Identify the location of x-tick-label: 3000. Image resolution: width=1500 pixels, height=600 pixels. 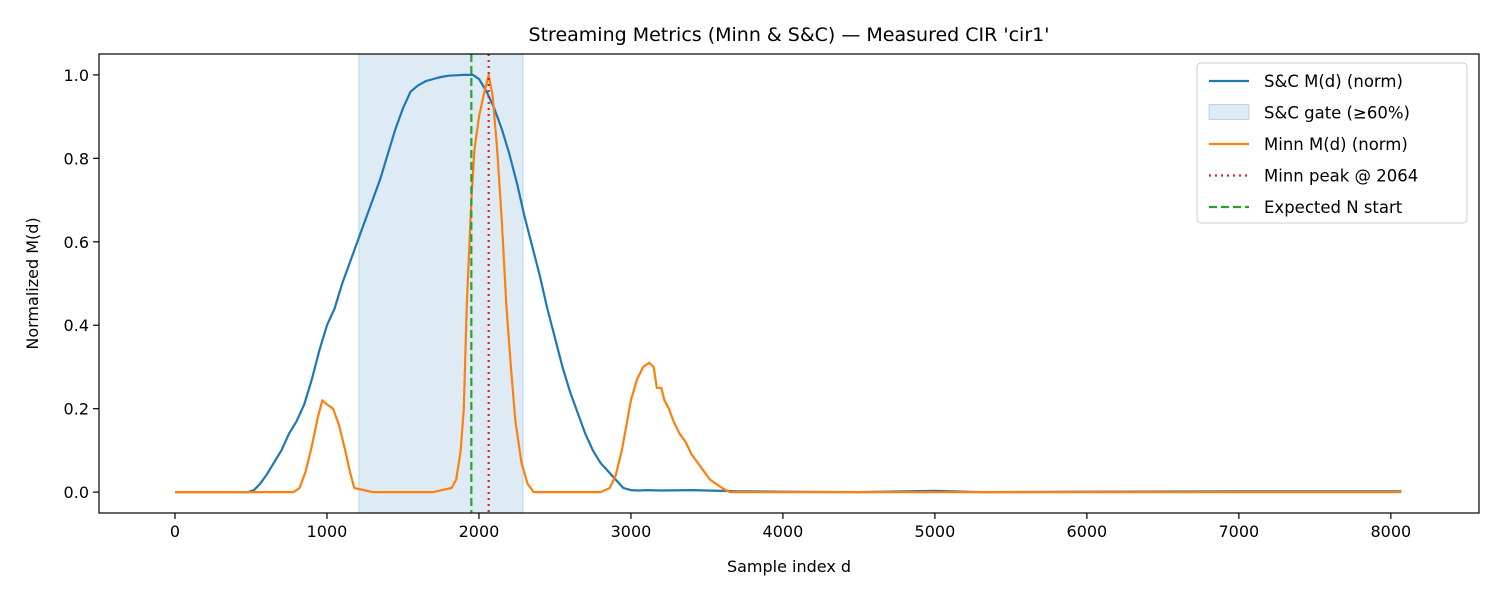
(631, 531).